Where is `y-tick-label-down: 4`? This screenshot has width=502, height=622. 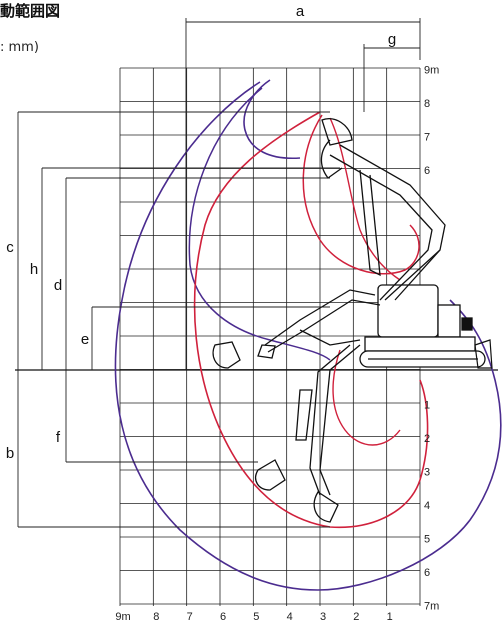
y-tick-label-down: 4 is located at coordinates (427, 506).